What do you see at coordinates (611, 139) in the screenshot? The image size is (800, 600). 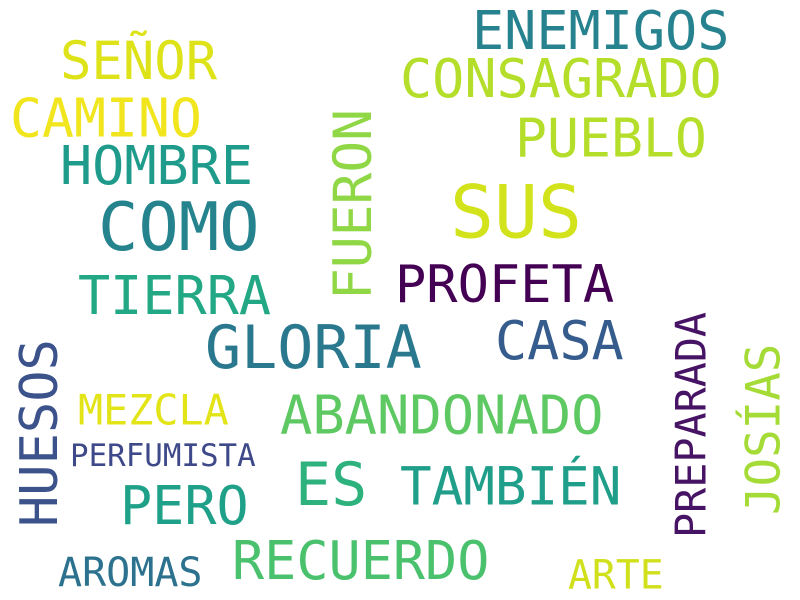 I see `word-pueblo: PUEBLO` at bounding box center [611, 139].